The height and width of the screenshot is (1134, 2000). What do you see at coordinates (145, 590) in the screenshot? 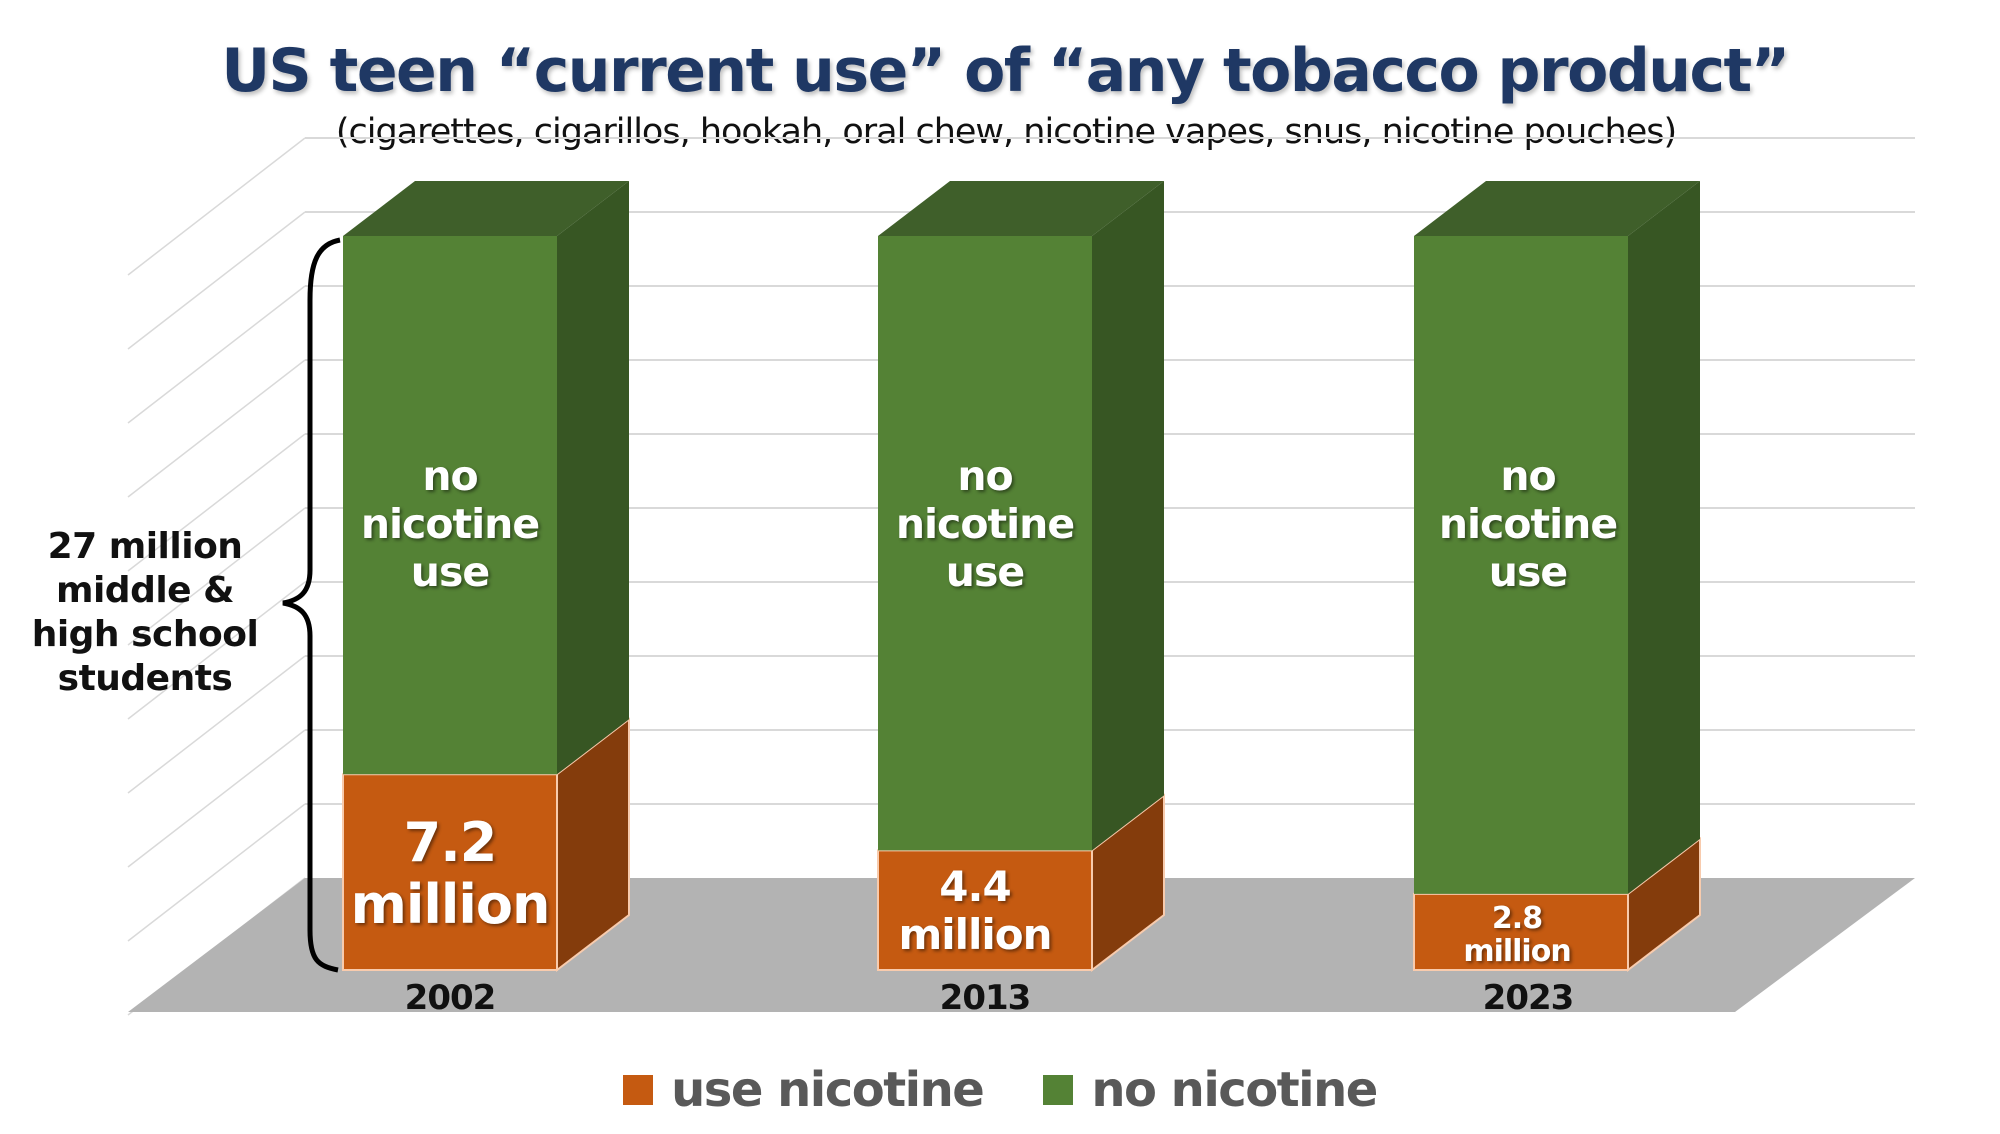
I see `side-label-line: middle &` at bounding box center [145, 590].